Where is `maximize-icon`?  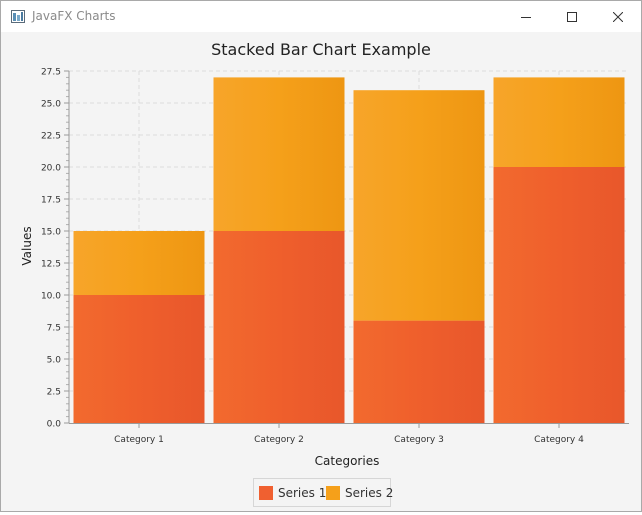
maximize-icon is located at coordinates (572, 16).